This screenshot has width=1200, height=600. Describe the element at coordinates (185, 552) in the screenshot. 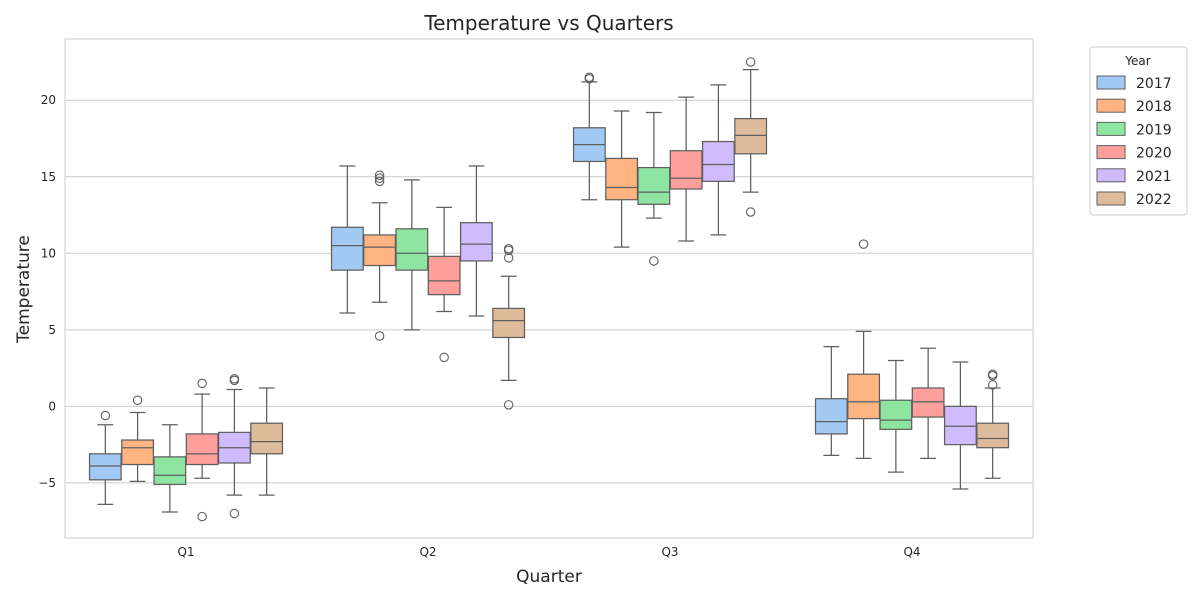

I see `x-tick-label: Q1` at that location.